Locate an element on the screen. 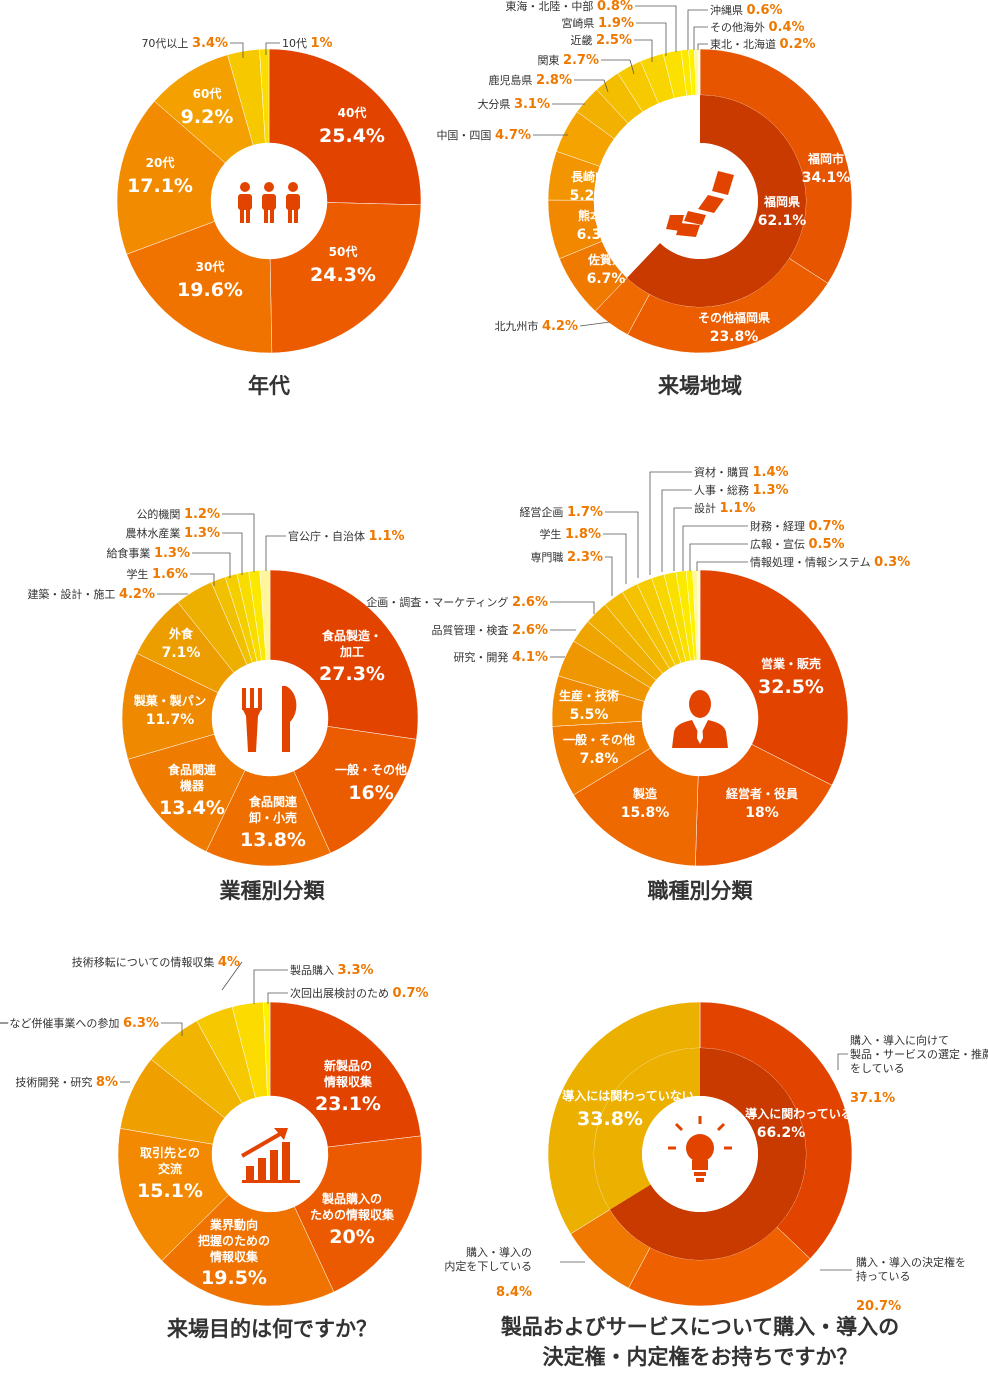 The image size is (988, 1374). svg-text: 7.1% is located at coordinates (181, 653).